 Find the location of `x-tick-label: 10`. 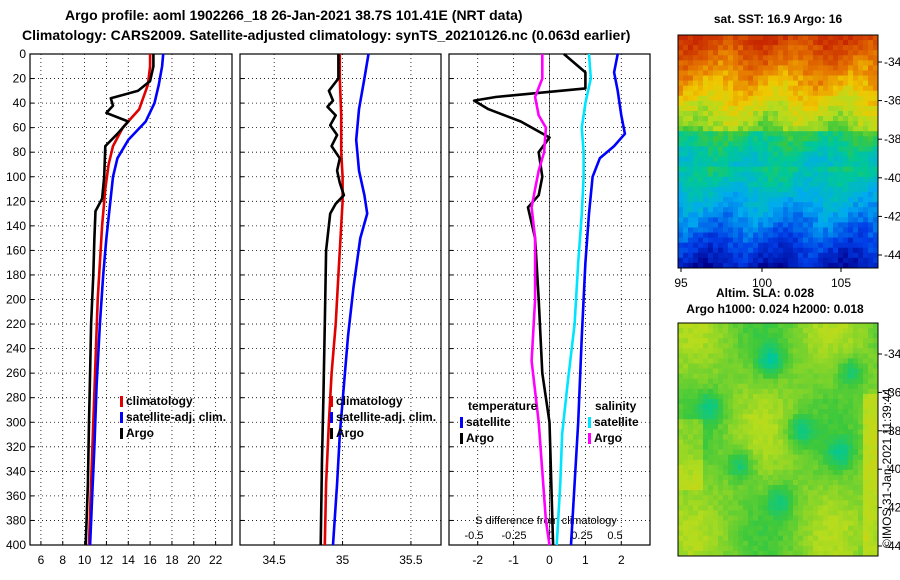

x-tick-label: 10 is located at coordinates (85, 560).